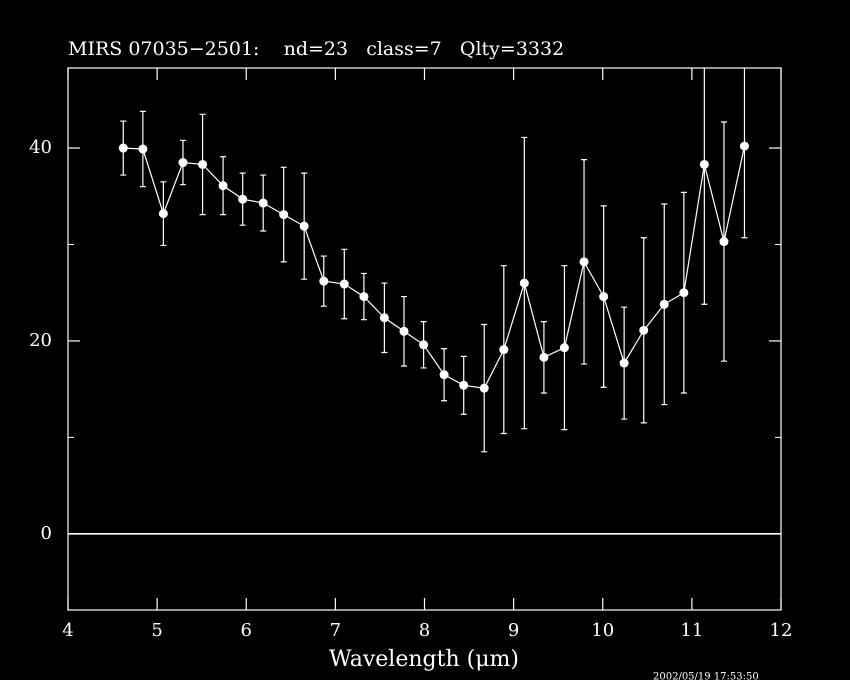  Describe the element at coordinates (316, 49) in the screenshot. I see `chart-title: MIRS 07035−2501: nd=23 class=7 Qlty=3332` at that location.